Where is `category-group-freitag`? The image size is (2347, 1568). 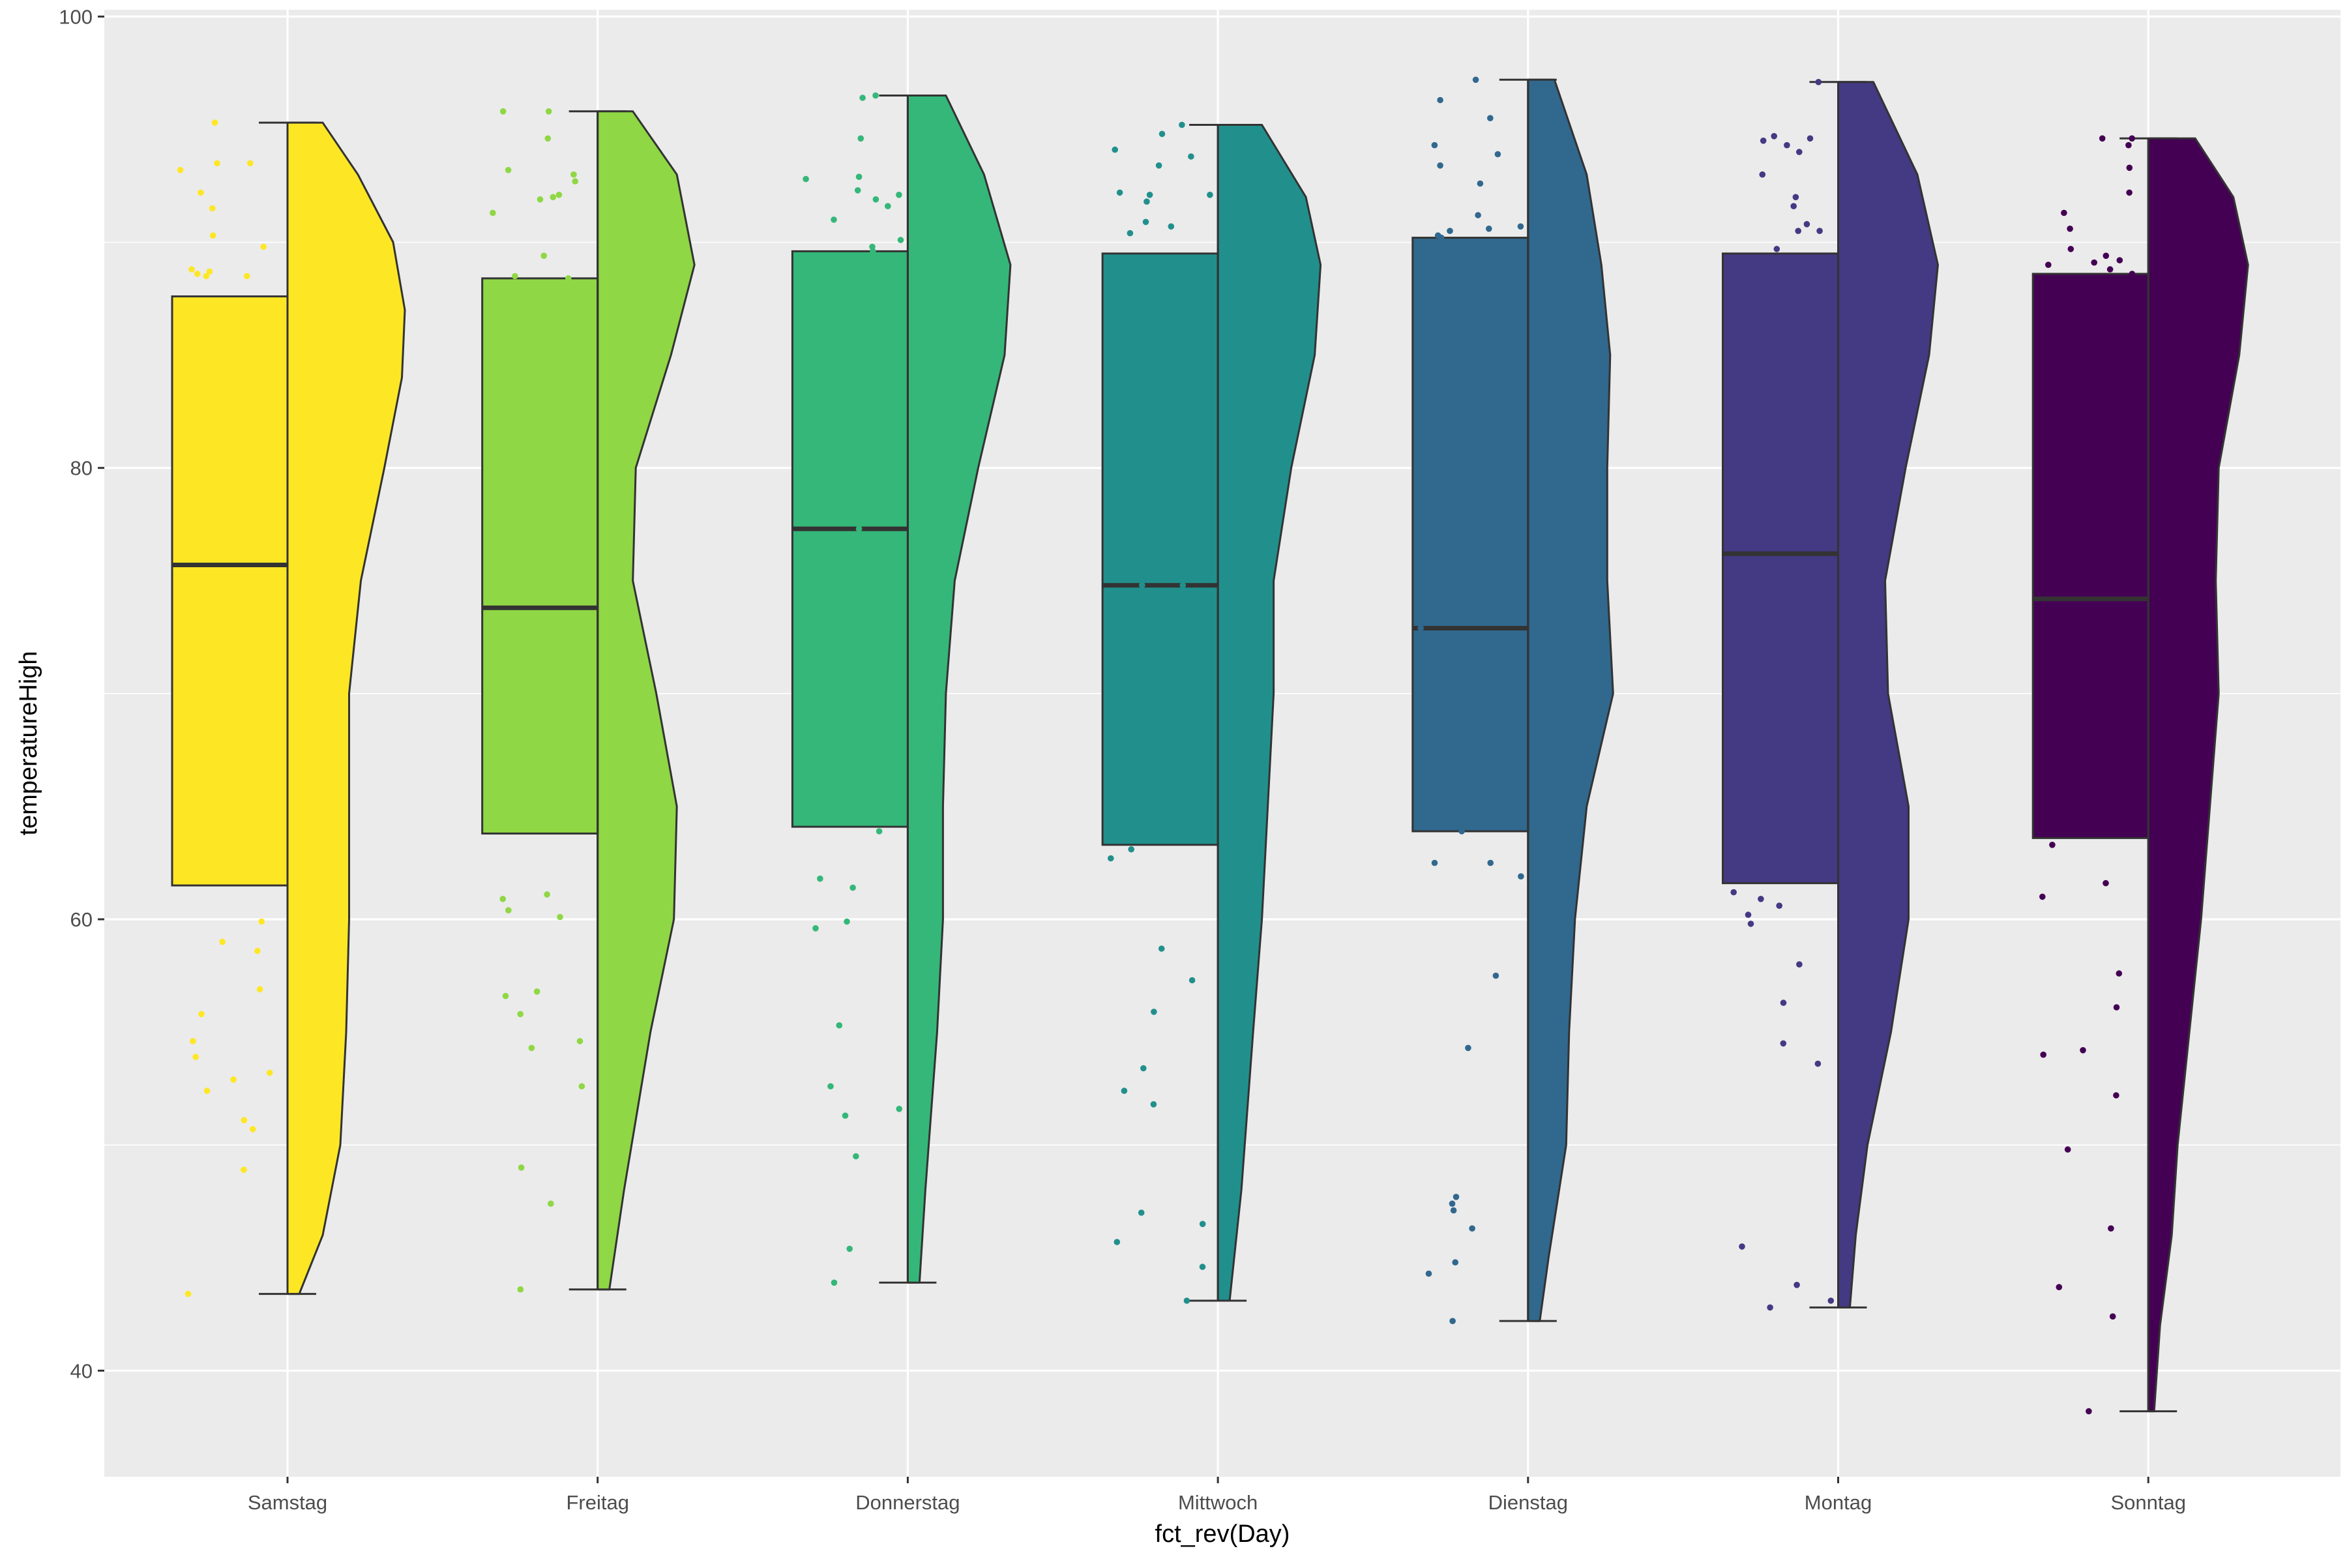 category-group-freitag is located at coordinates (588, 700).